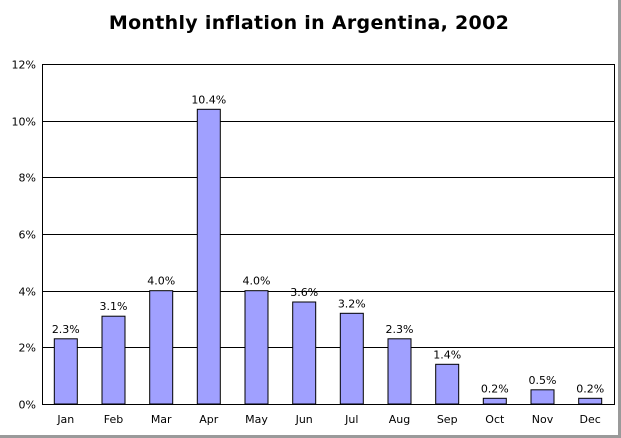 This screenshot has width=621, height=438. I want to click on bar-mar, so click(161, 347).